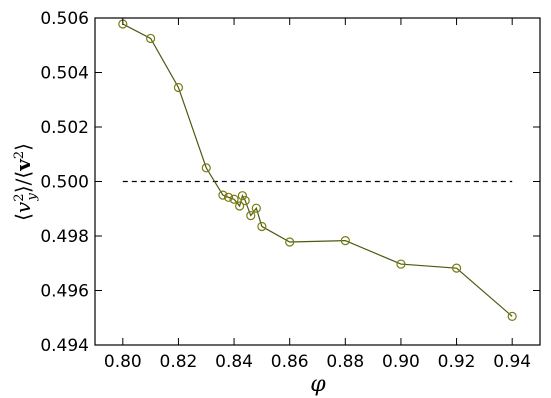 The image size is (551, 398). I want to click on y-tick-label: 0.504, so click(64, 74).